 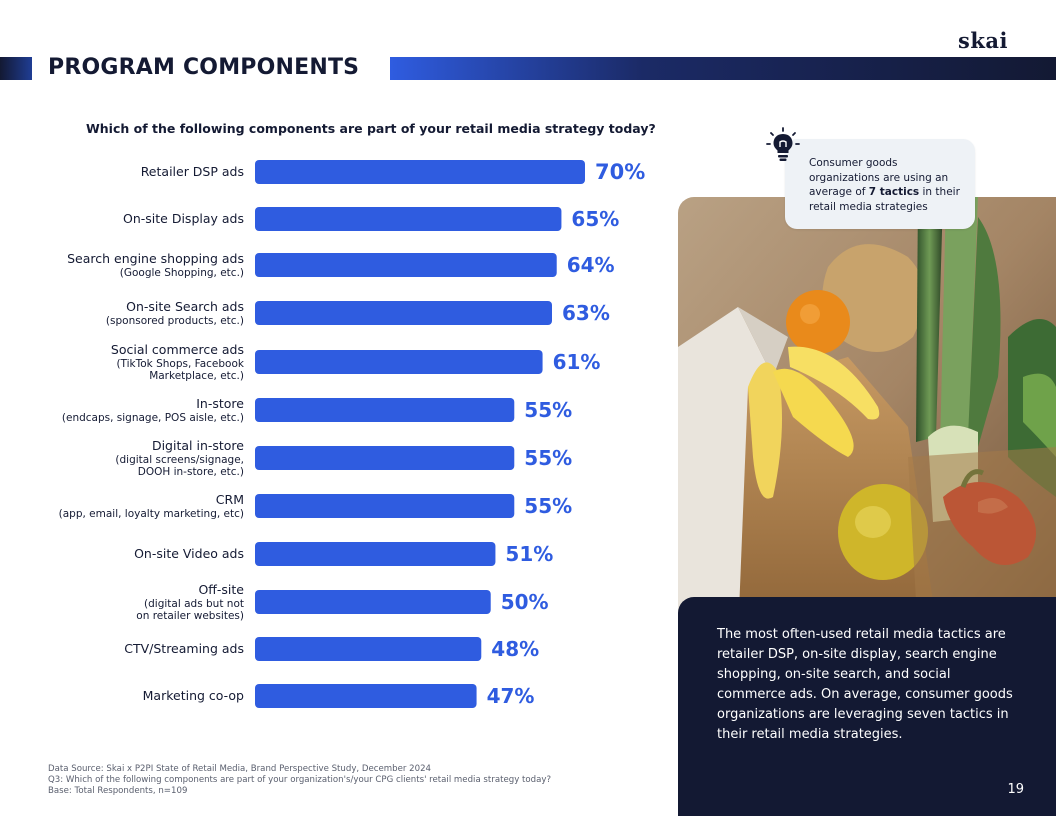 I want to click on header-band-right, so click(x=723, y=68).